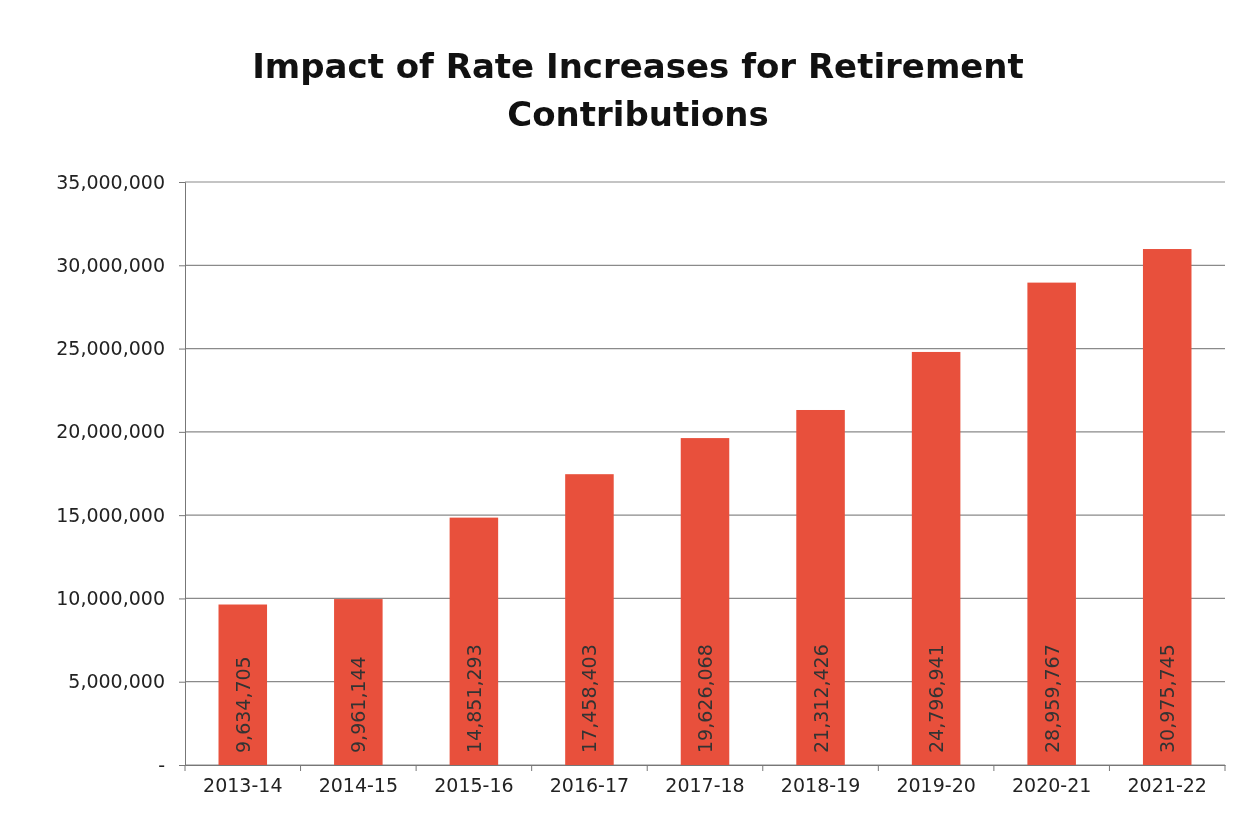  What do you see at coordinates (110, 514) in the screenshot?
I see `y-tick-label: 15,000,000` at bounding box center [110, 514].